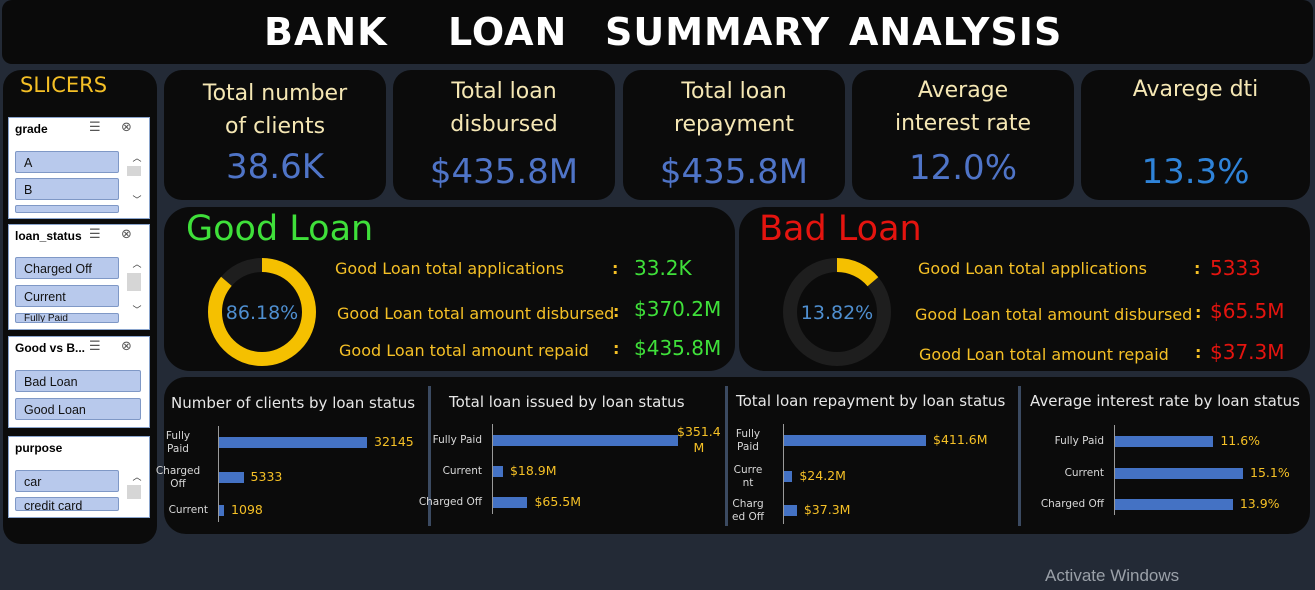 This screenshot has width=1315, height=590. I want to click on bad-loan-row-label: Good Loan total amount disbursed, so click(1054, 314).